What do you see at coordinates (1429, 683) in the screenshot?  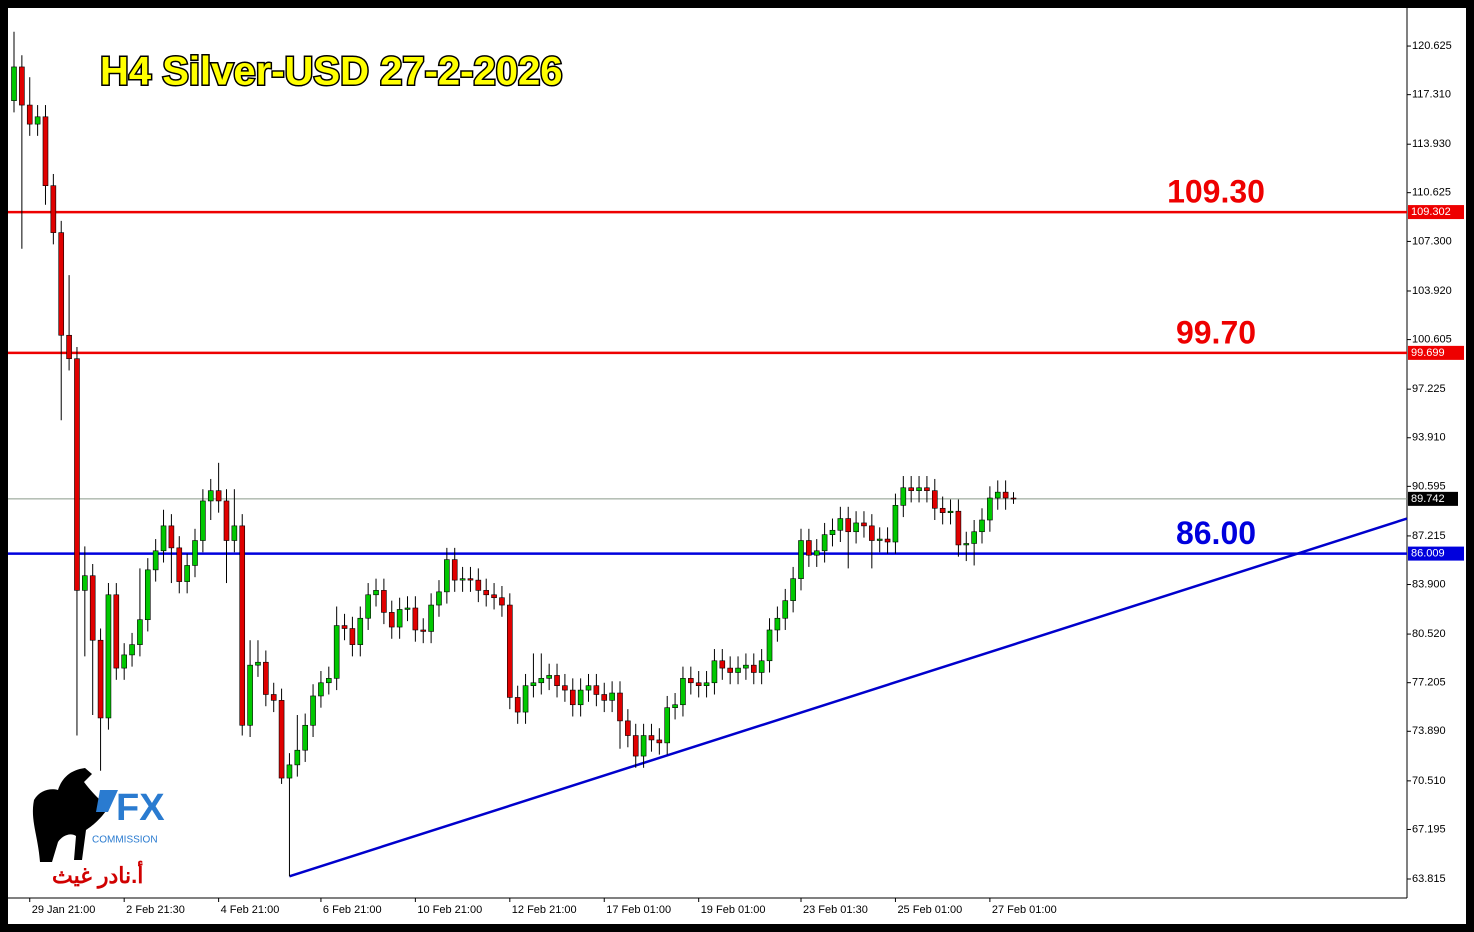 I see `y-tick-label: 77.205` at bounding box center [1429, 683].